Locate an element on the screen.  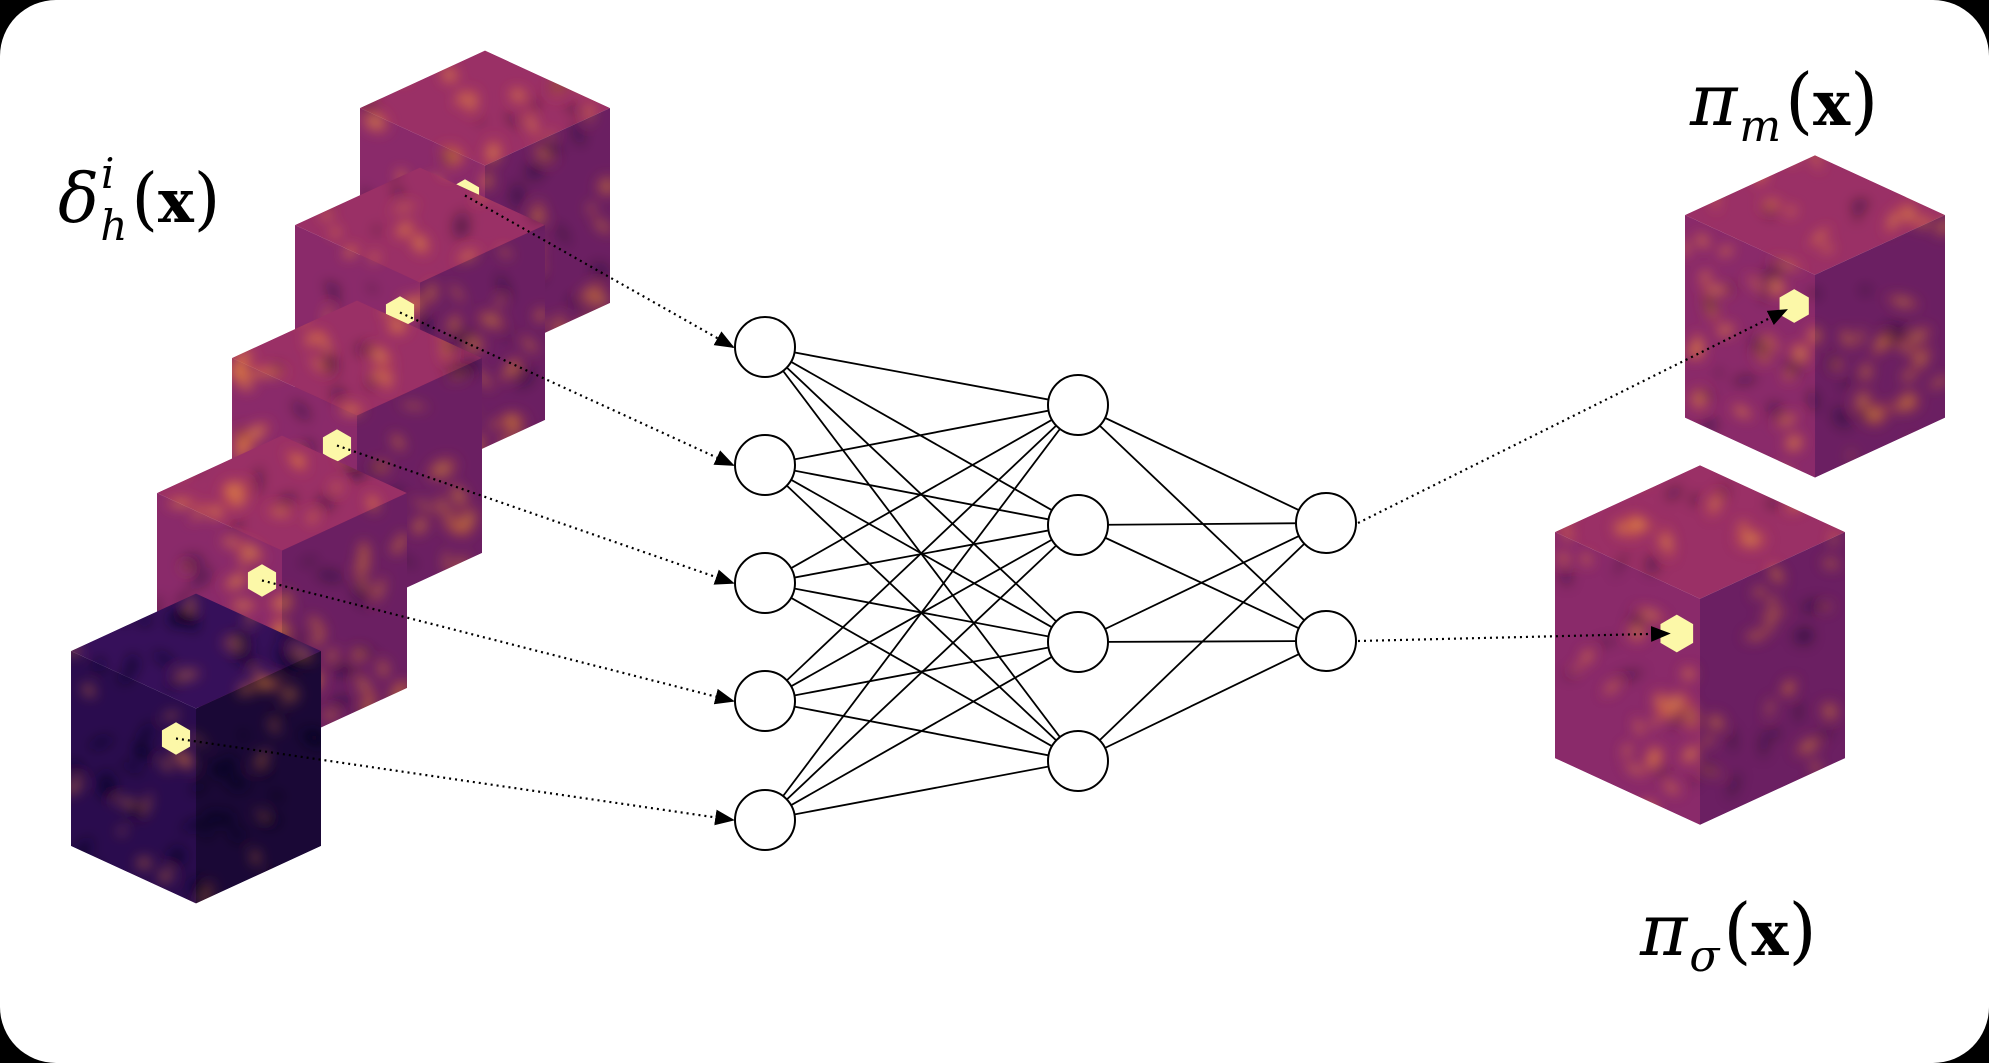
connection-l1n1-l2n2 is located at coordinates (921, 436).